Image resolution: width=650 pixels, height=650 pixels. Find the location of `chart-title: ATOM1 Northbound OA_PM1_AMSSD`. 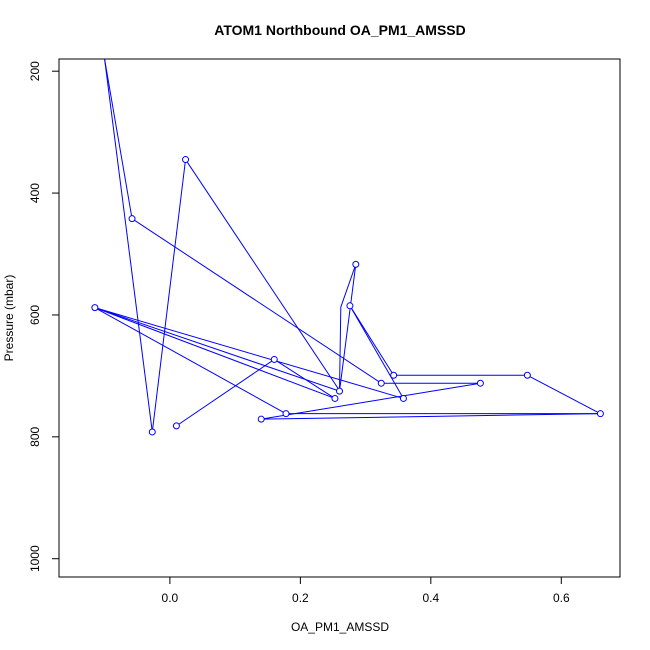

chart-title: ATOM1 Northbound OA_PM1_AMSSD is located at coordinates (340, 30).